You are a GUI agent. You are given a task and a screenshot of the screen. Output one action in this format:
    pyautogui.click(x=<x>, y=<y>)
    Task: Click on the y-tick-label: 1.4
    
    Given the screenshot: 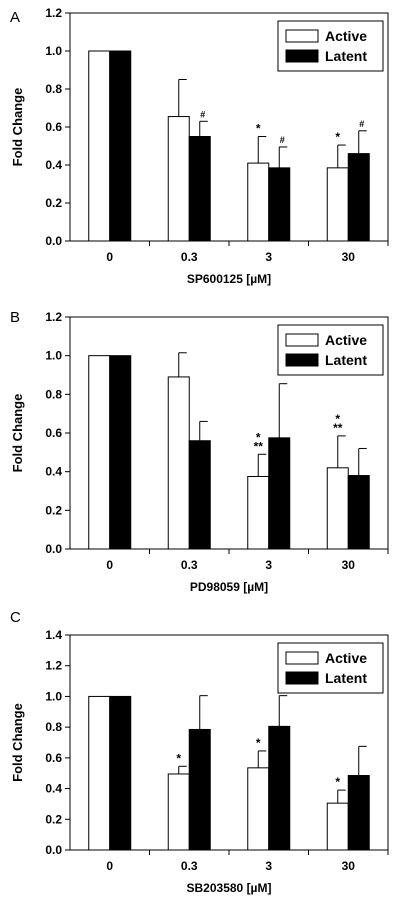 What is the action you would take?
    pyautogui.click(x=53, y=635)
    